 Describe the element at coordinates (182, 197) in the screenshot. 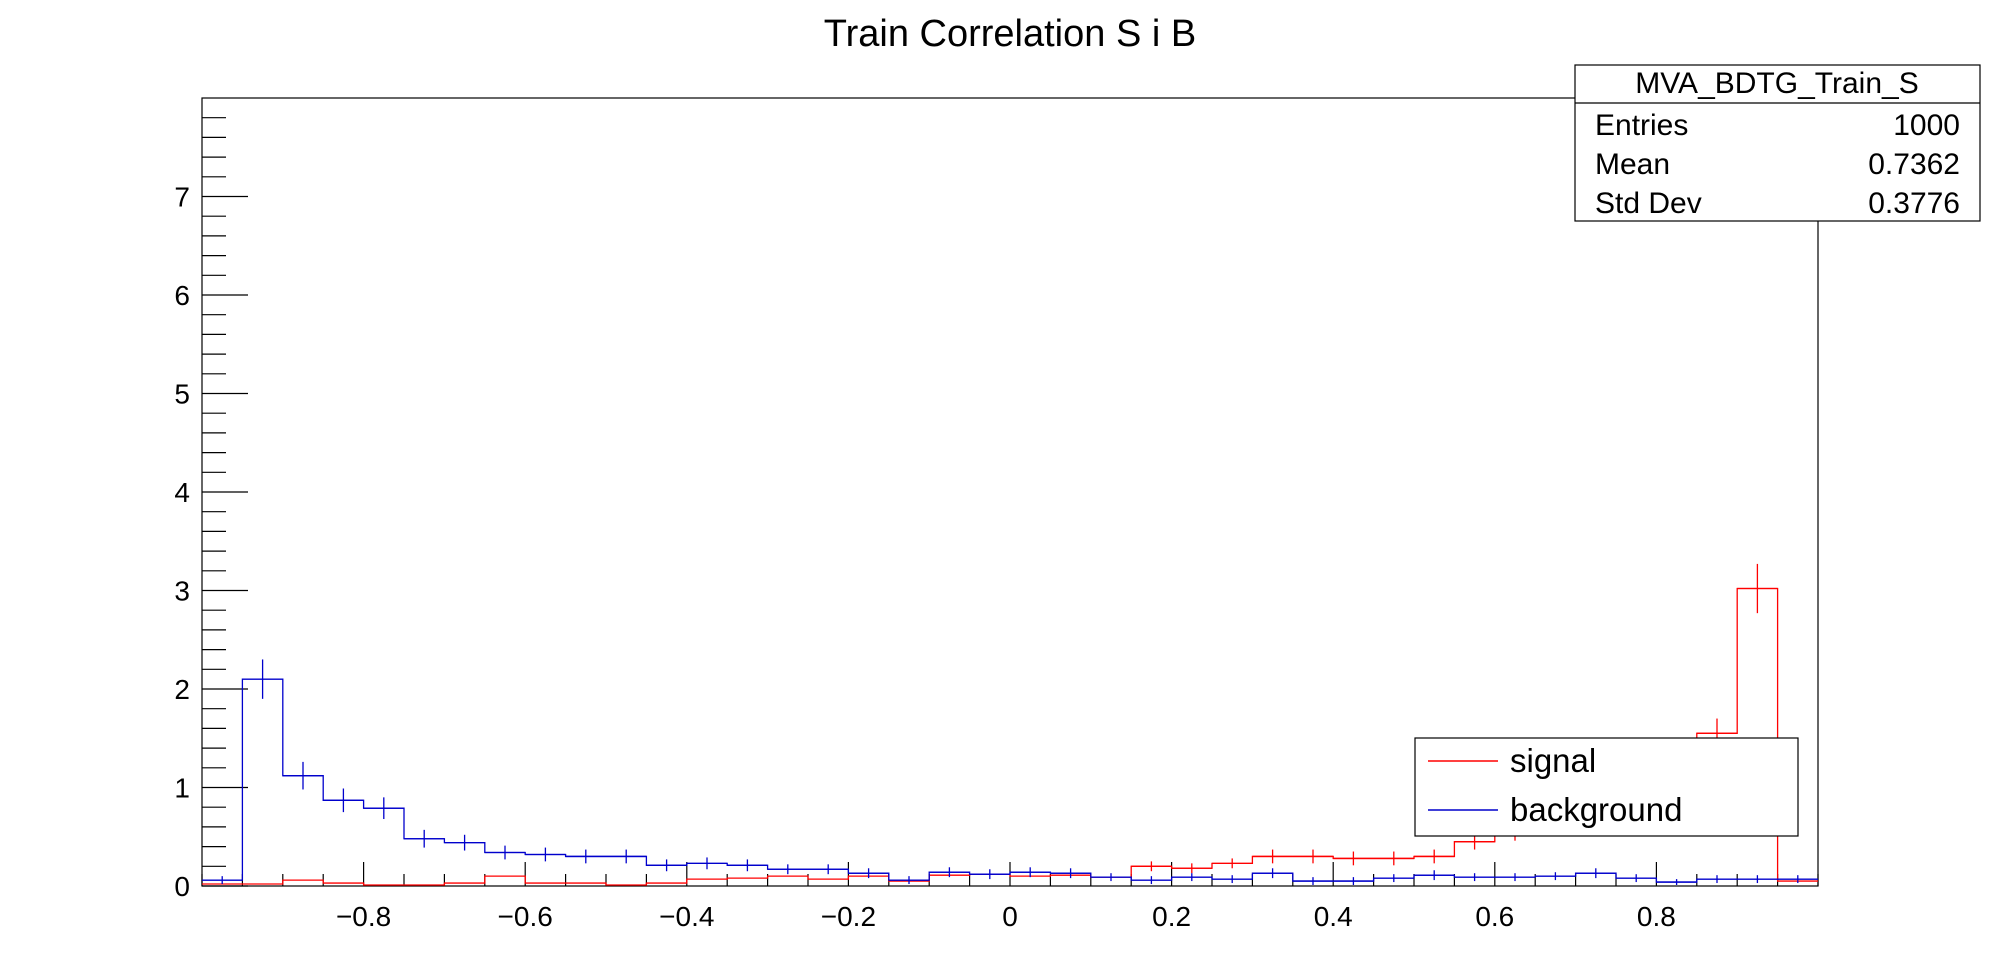

I see `y-tick-label: 7` at that location.